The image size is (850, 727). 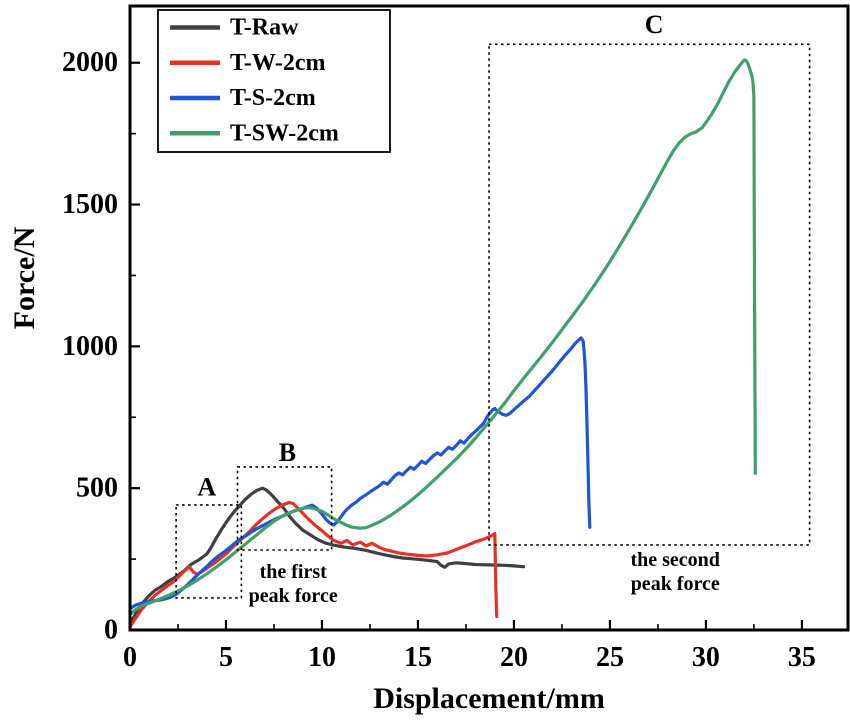 I want to click on legend-entry-T-SW-2cm: T-SW-2cm, so click(x=254, y=133).